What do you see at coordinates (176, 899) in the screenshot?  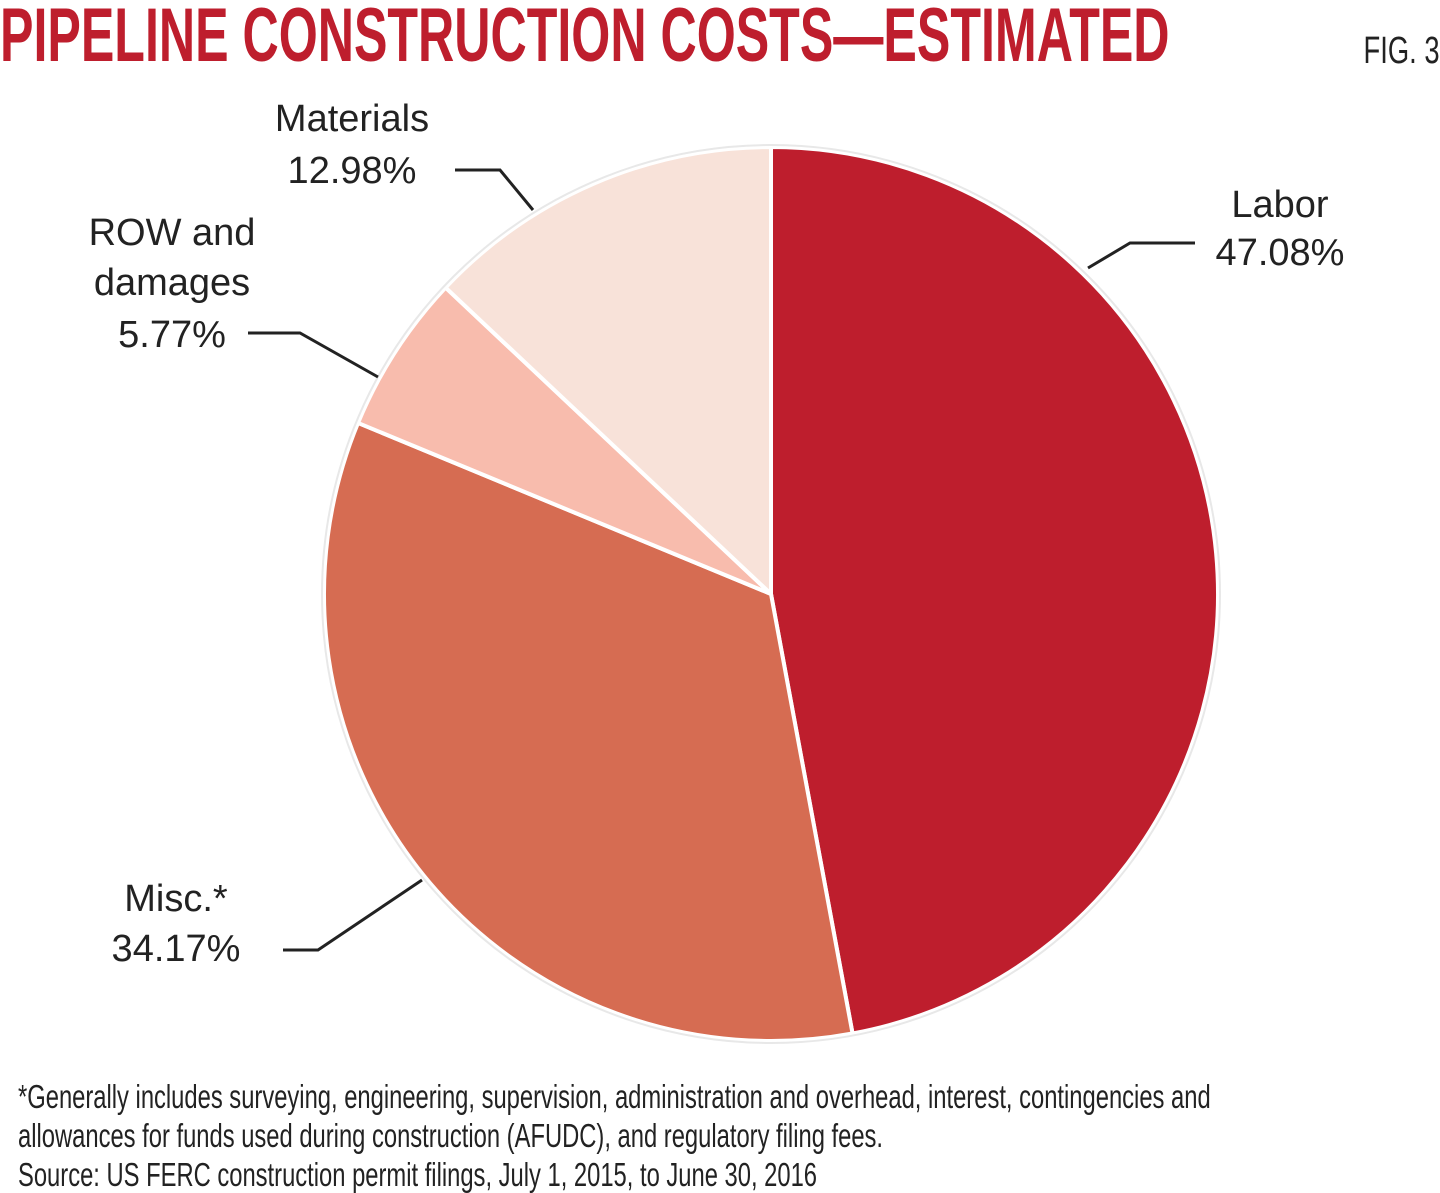 I see `slice-label: Misc.*` at bounding box center [176, 899].